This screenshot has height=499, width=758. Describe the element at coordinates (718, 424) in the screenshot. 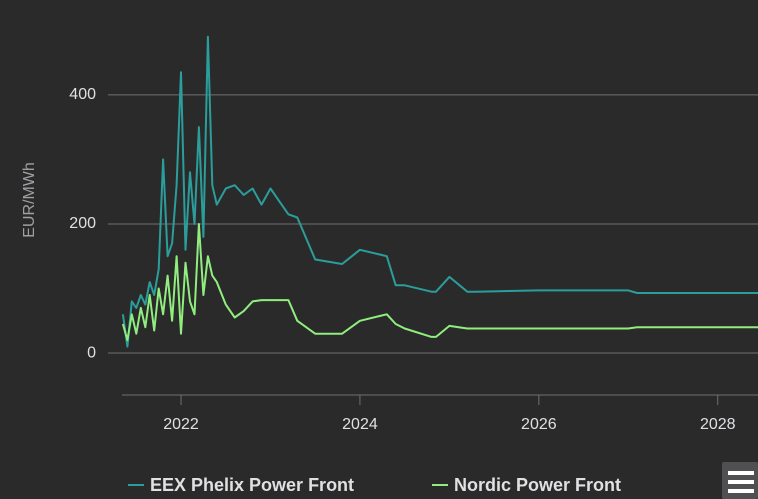

I see `x-tick-label: 2028` at that location.